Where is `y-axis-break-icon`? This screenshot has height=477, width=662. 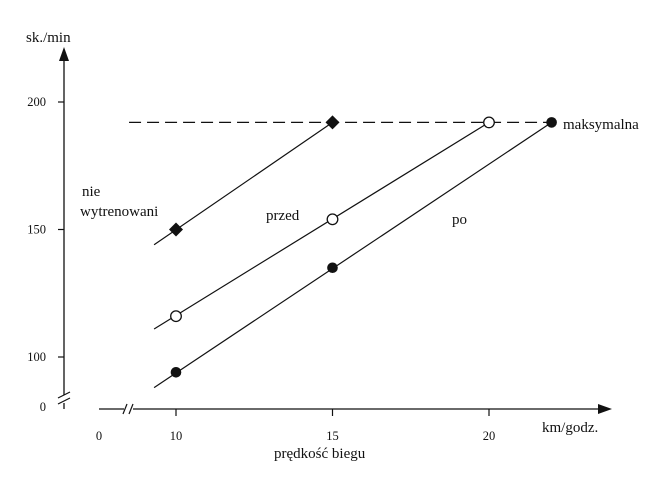 y-axis-break-icon is located at coordinates (64, 395).